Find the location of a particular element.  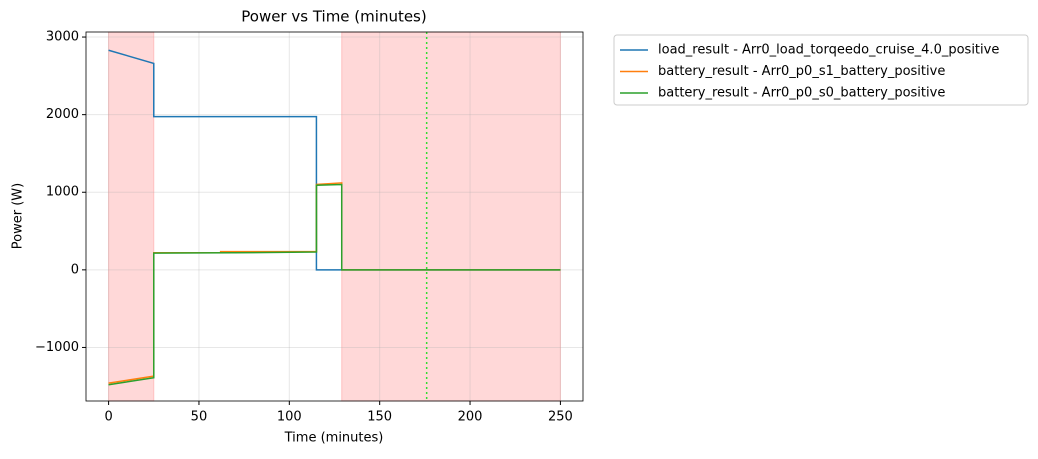

x-tick-label: 100 is located at coordinates (289, 417).